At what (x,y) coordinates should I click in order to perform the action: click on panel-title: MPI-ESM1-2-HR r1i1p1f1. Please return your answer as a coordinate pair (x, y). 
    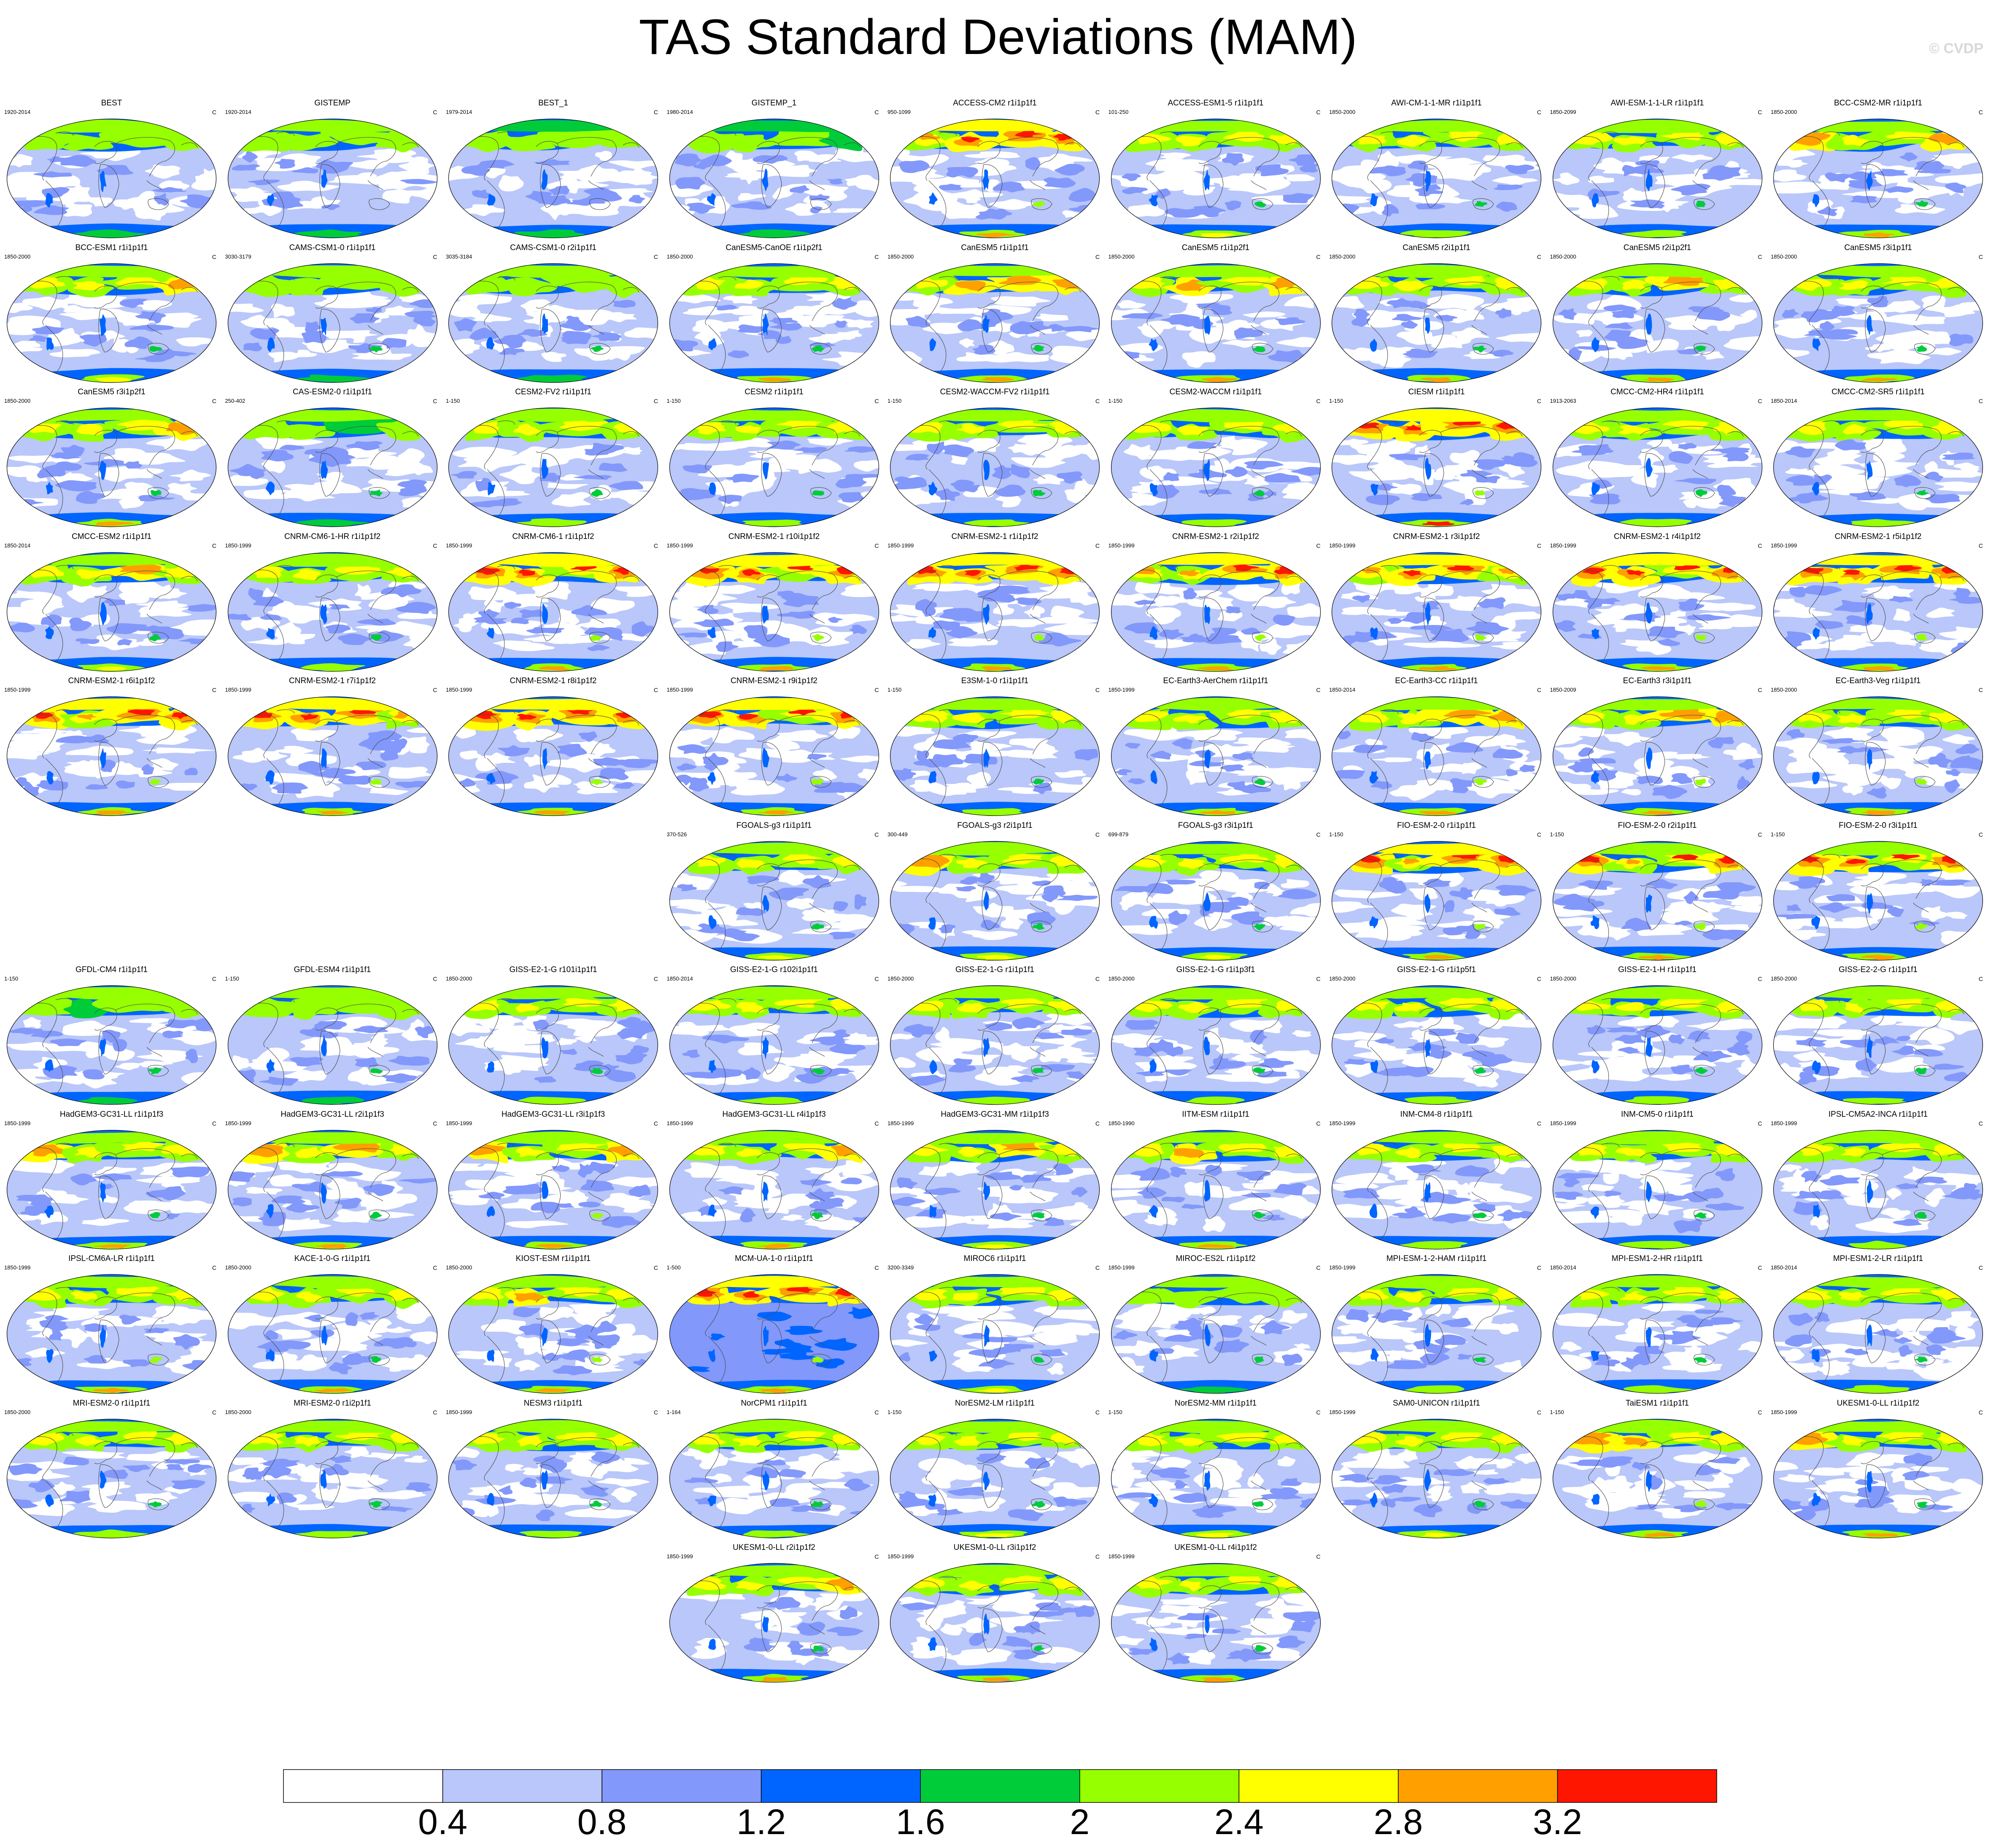
    Looking at the image, I should click on (1657, 1258).